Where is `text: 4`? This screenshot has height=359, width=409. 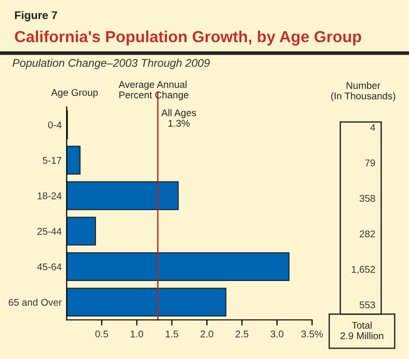 text: 4 is located at coordinates (373, 127).